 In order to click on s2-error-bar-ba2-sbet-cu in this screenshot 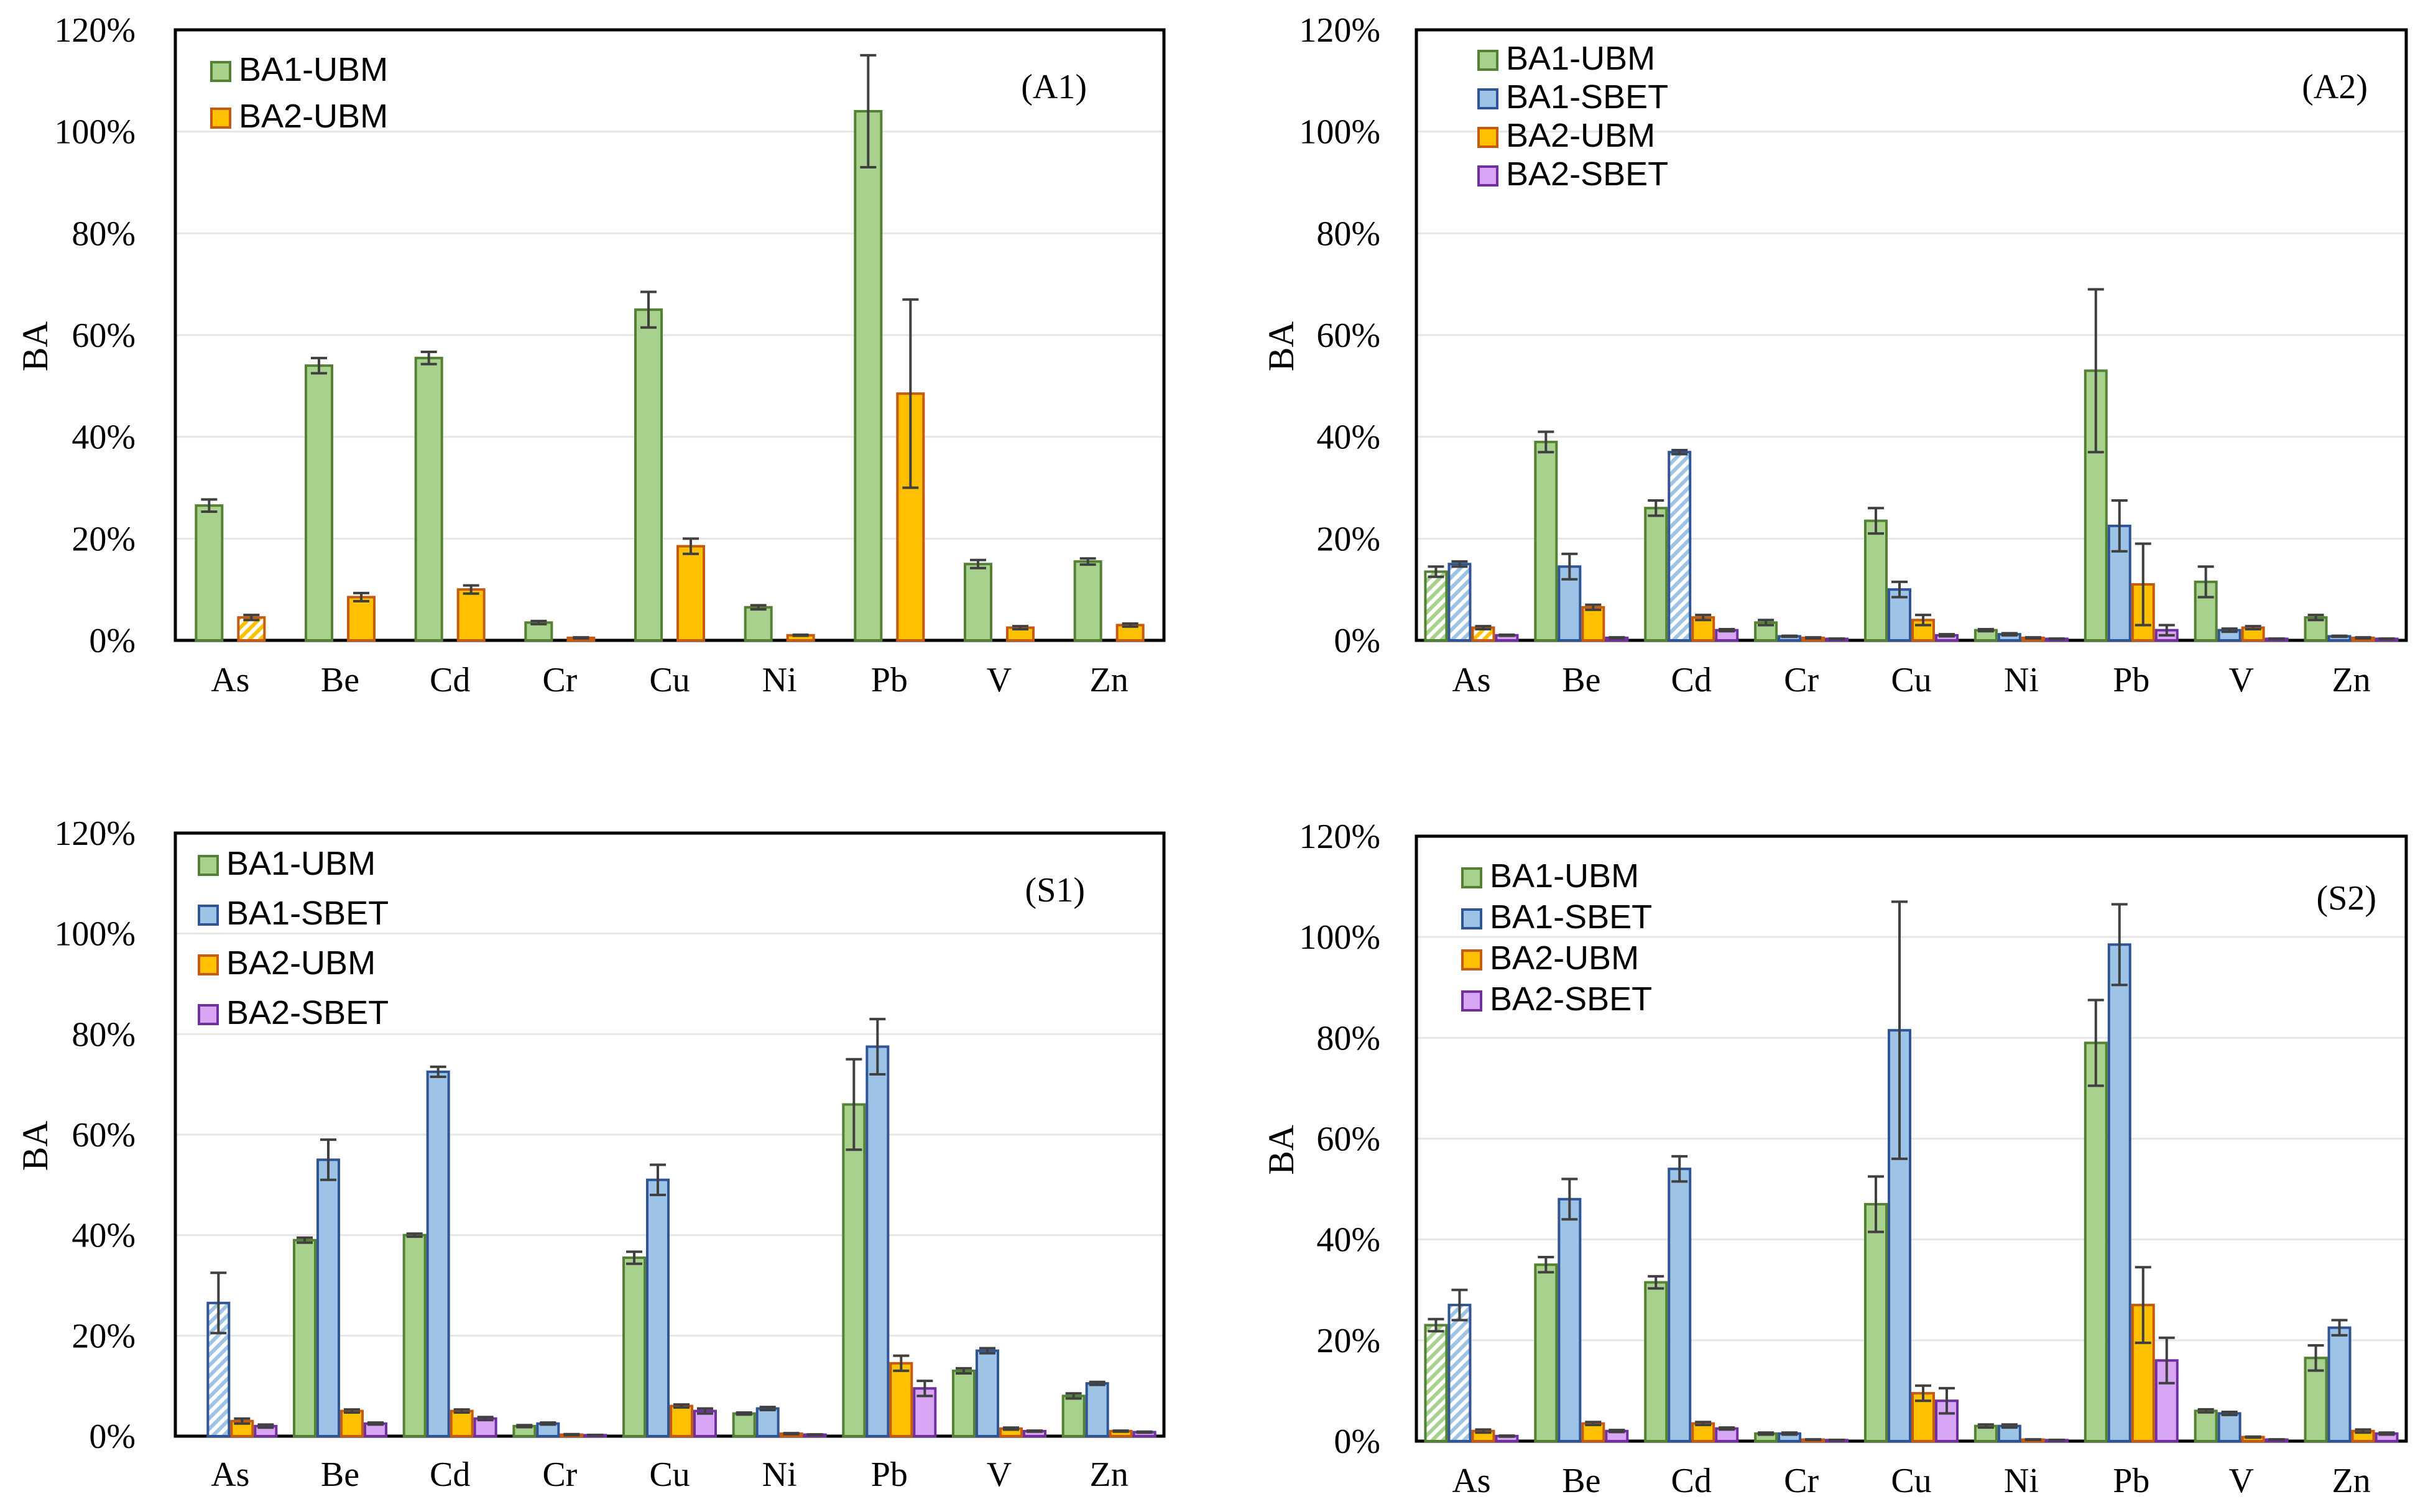, I will do `click(1947, 1400)`.